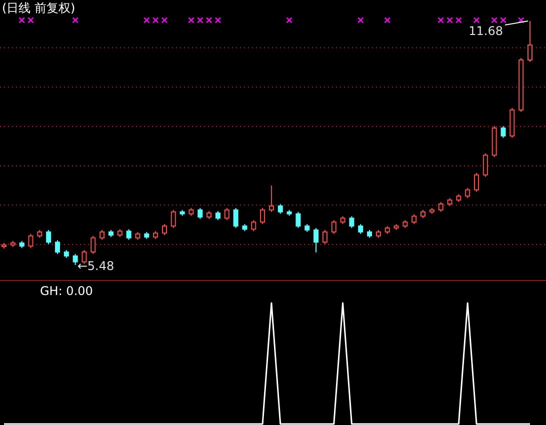 This screenshot has height=425, width=546. Describe the element at coordinates (66, 291) in the screenshot. I see `chart-title: GH: 0.00` at that location.